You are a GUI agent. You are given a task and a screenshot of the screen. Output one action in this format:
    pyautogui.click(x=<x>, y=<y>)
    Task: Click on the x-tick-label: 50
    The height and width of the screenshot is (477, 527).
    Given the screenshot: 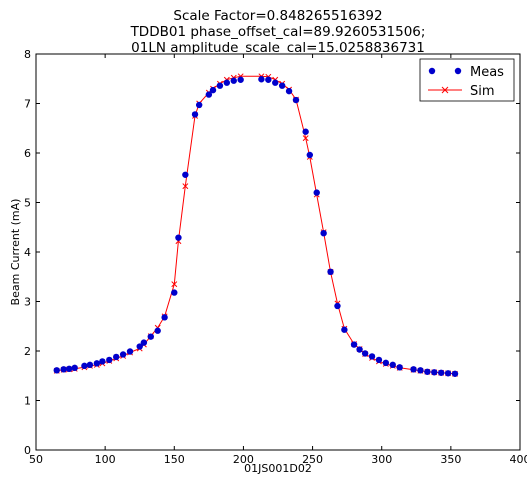 What is the action you would take?
    pyautogui.click(x=36, y=459)
    